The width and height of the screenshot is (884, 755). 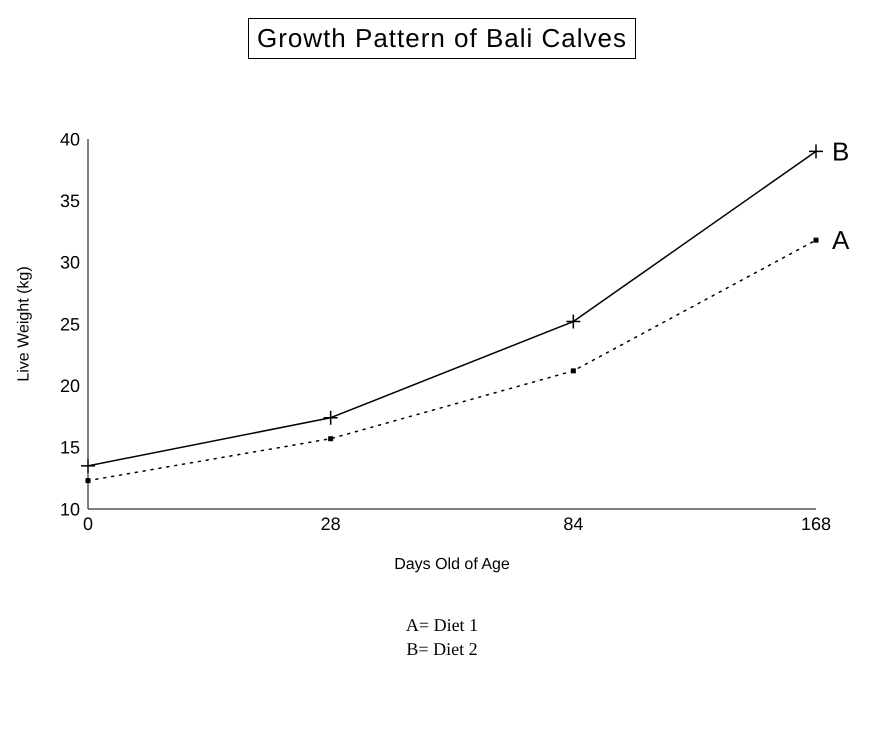 What do you see at coordinates (442, 649) in the screenshot?
I see `text: B= Diet 2` at bounding box center [442, 649].